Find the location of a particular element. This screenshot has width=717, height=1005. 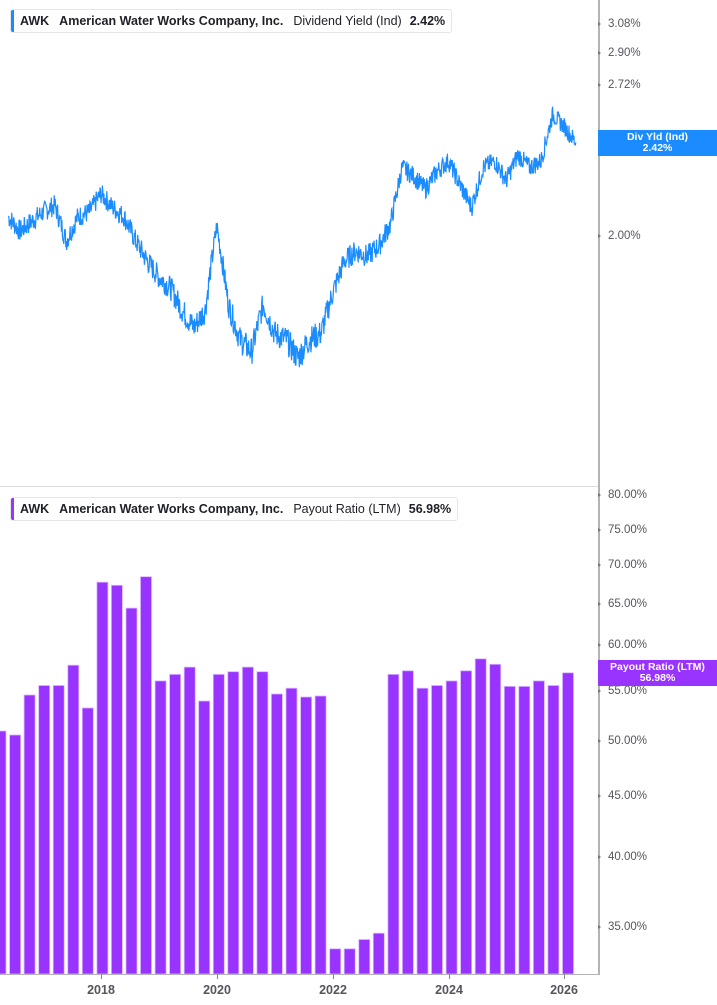

y-tick: 55.00% is located at coordinates (622, 691).